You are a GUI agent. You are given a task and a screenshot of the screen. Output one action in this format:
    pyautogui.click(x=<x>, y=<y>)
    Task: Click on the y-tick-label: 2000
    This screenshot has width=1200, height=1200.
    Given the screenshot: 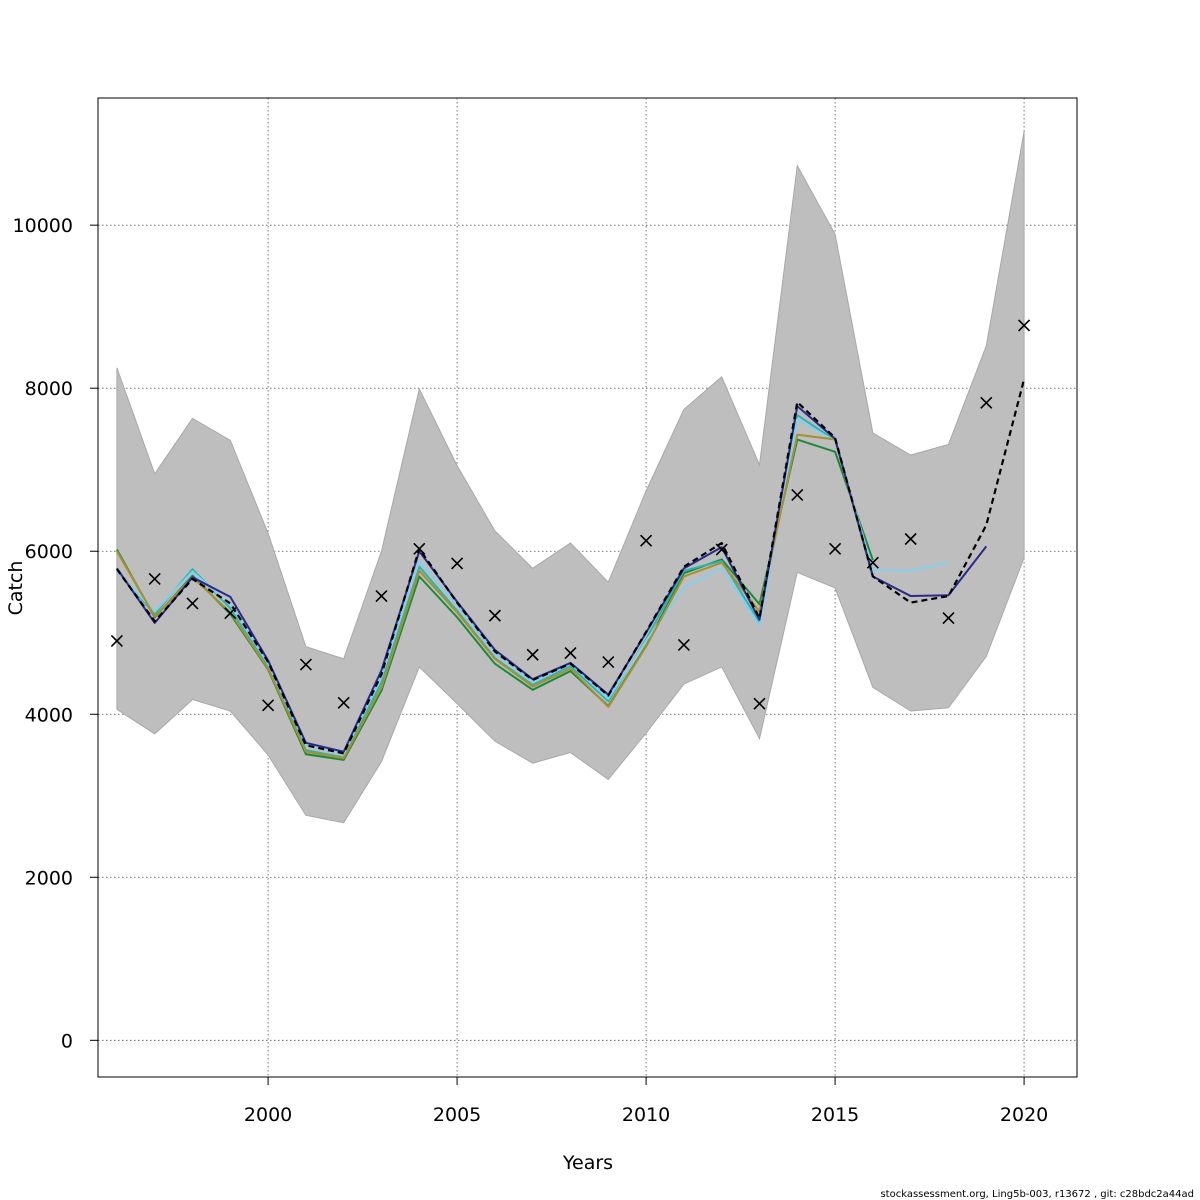 What is the action you would take?
    pyautogui.click(x=49, y=878)
    